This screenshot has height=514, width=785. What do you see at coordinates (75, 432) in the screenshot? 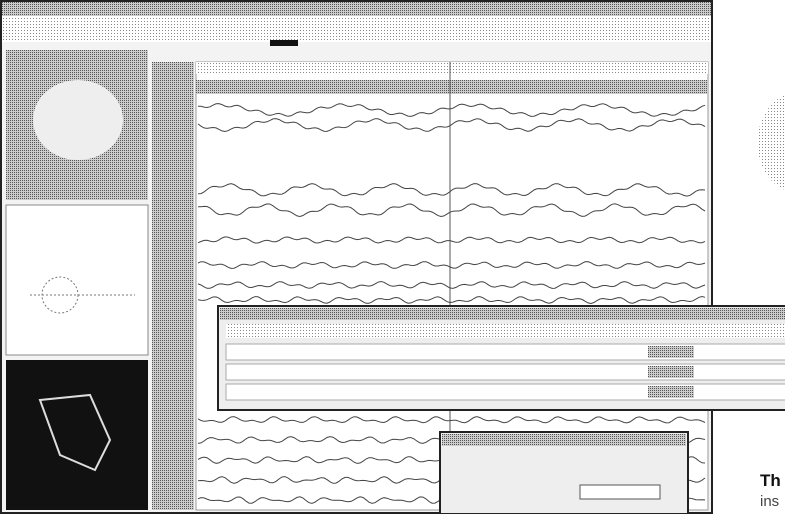
I see `flow-loop` at bounding box center [75, 432].